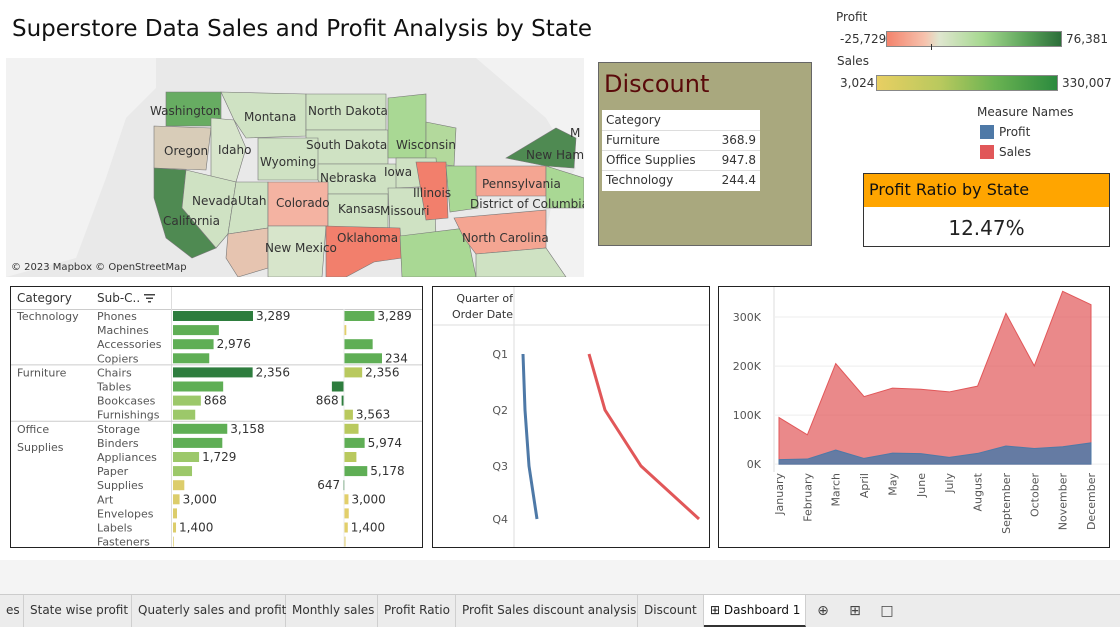 The width and height of the screenshot is (1120, 627). I want to click on sheet-tab-label: Profit Sales discount analysis, so click(549, 610).